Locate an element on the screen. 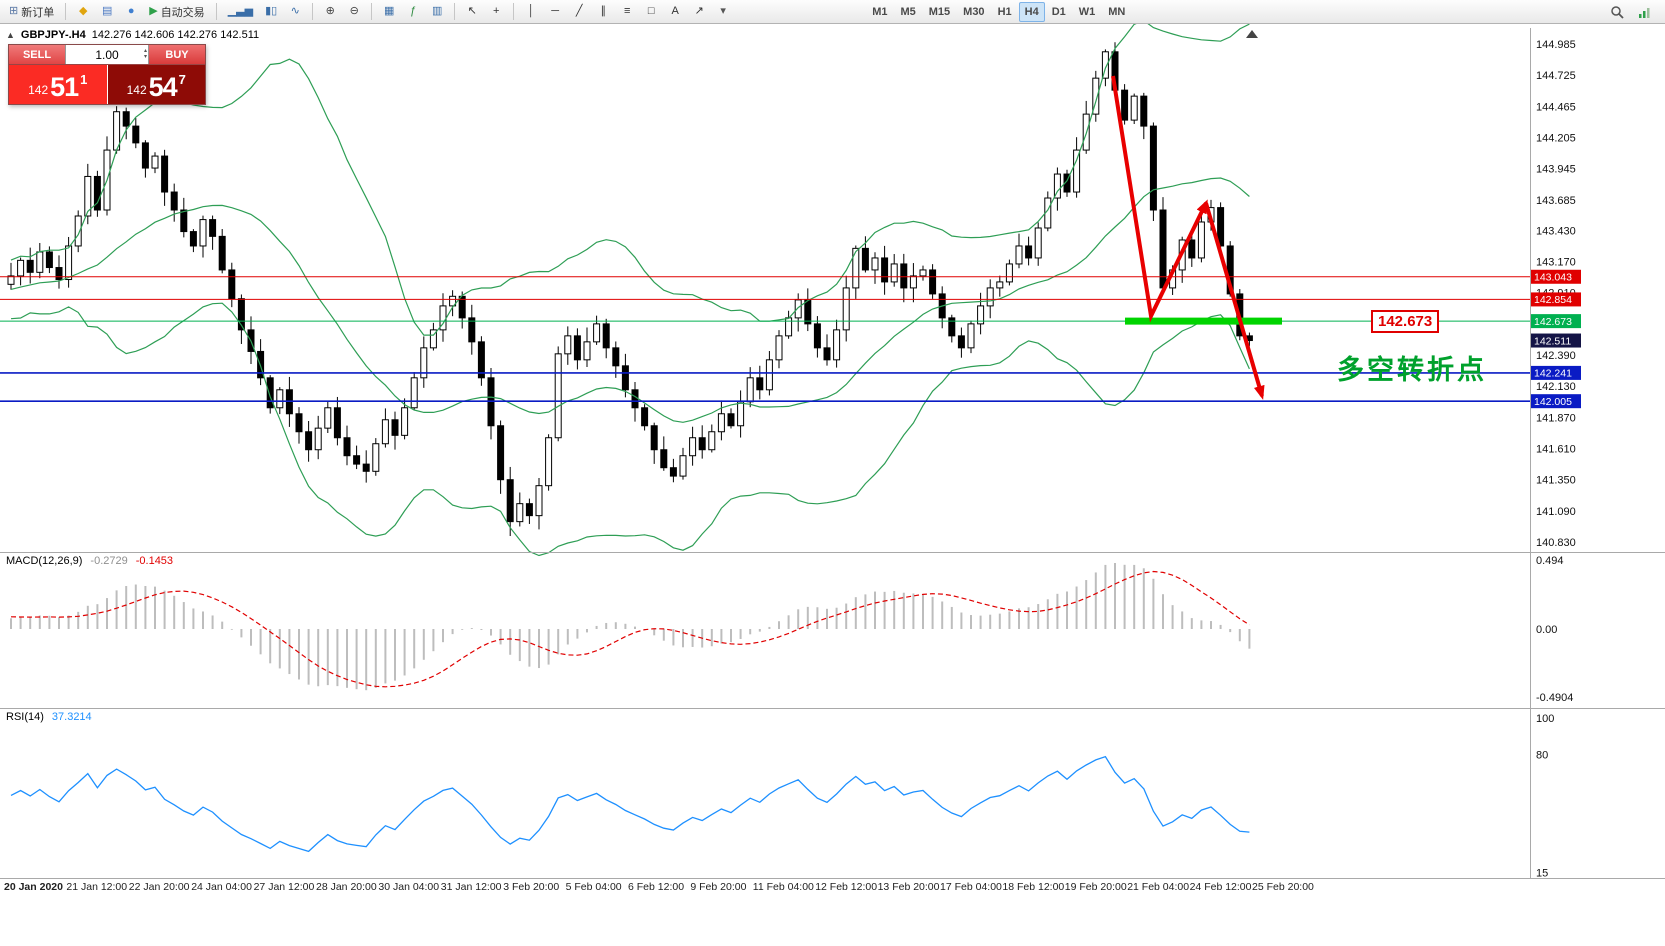 The image size is (1665, 946). svg-text: 141.090 is located at coordinates (1556, 512).